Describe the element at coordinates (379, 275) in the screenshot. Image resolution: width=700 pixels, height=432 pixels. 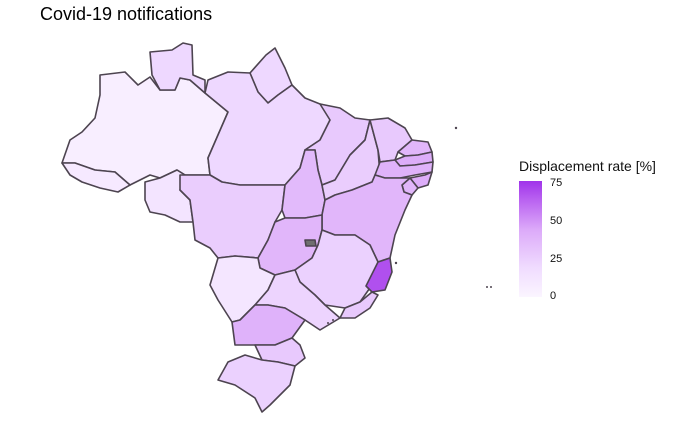
I see `state-ES` at that location.